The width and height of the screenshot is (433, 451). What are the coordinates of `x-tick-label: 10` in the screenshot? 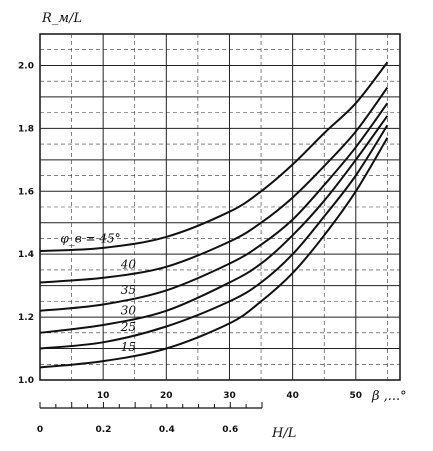 It's located at (103, 396).